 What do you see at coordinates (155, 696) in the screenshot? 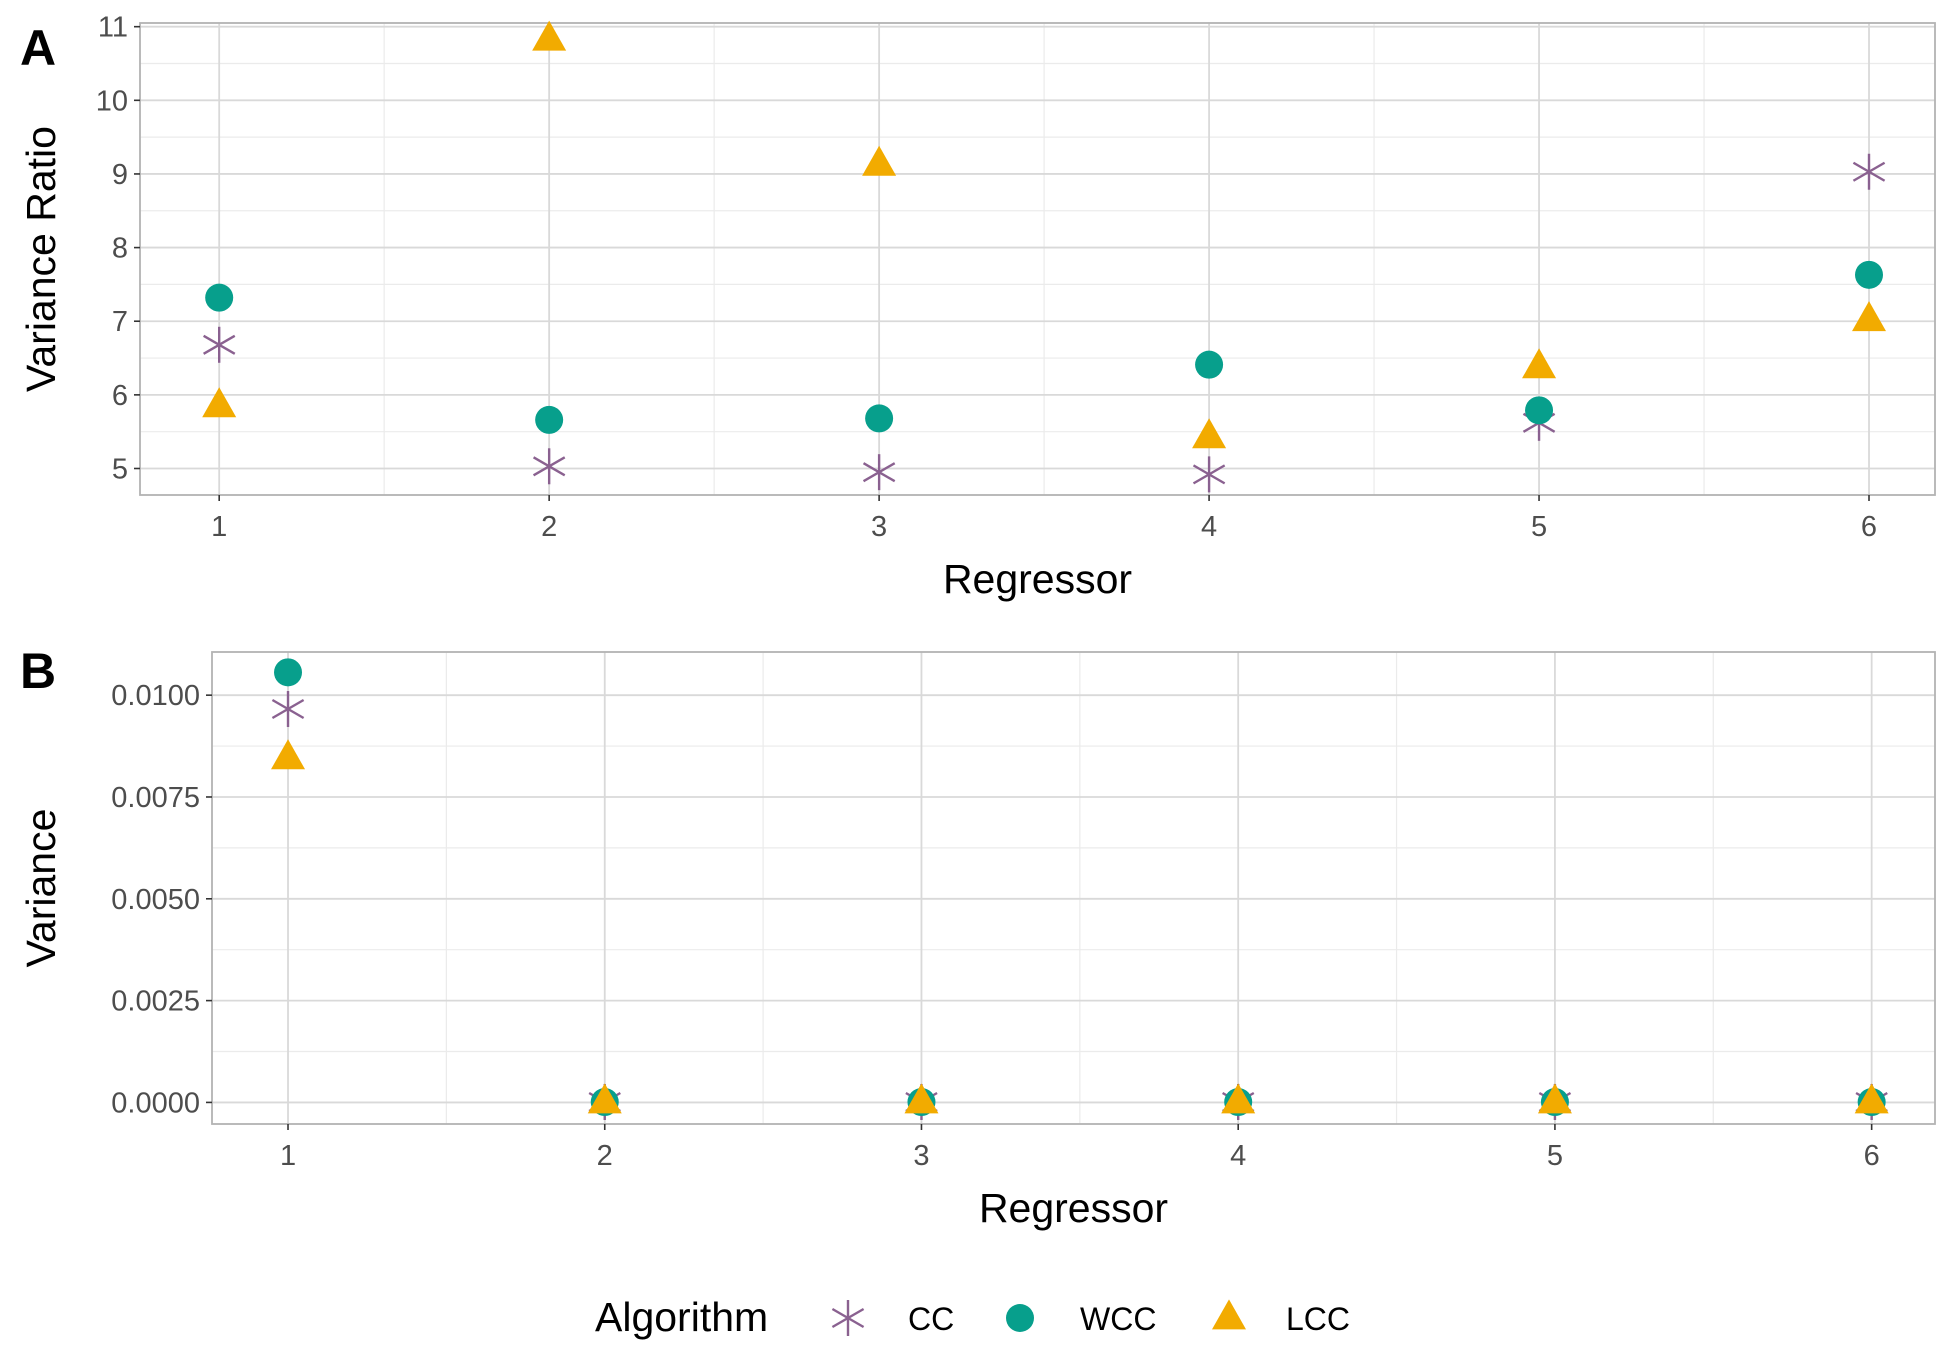
I see `y-tick-label: 0.0100` at bounding box center [155, 696].